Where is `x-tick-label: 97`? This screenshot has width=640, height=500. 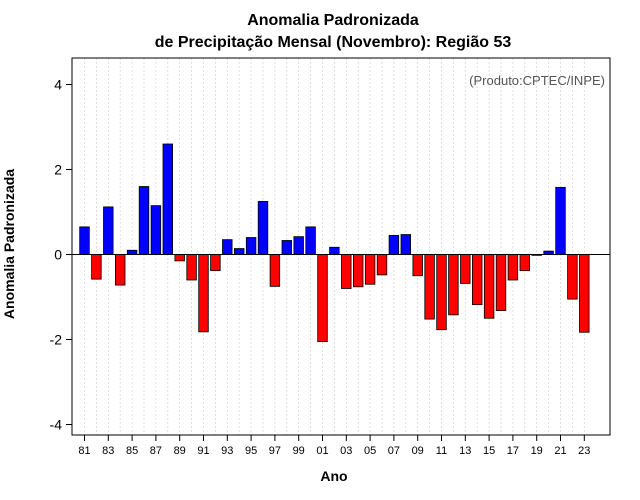
x-tick-label: 97 is located at coordinates (275, 451).